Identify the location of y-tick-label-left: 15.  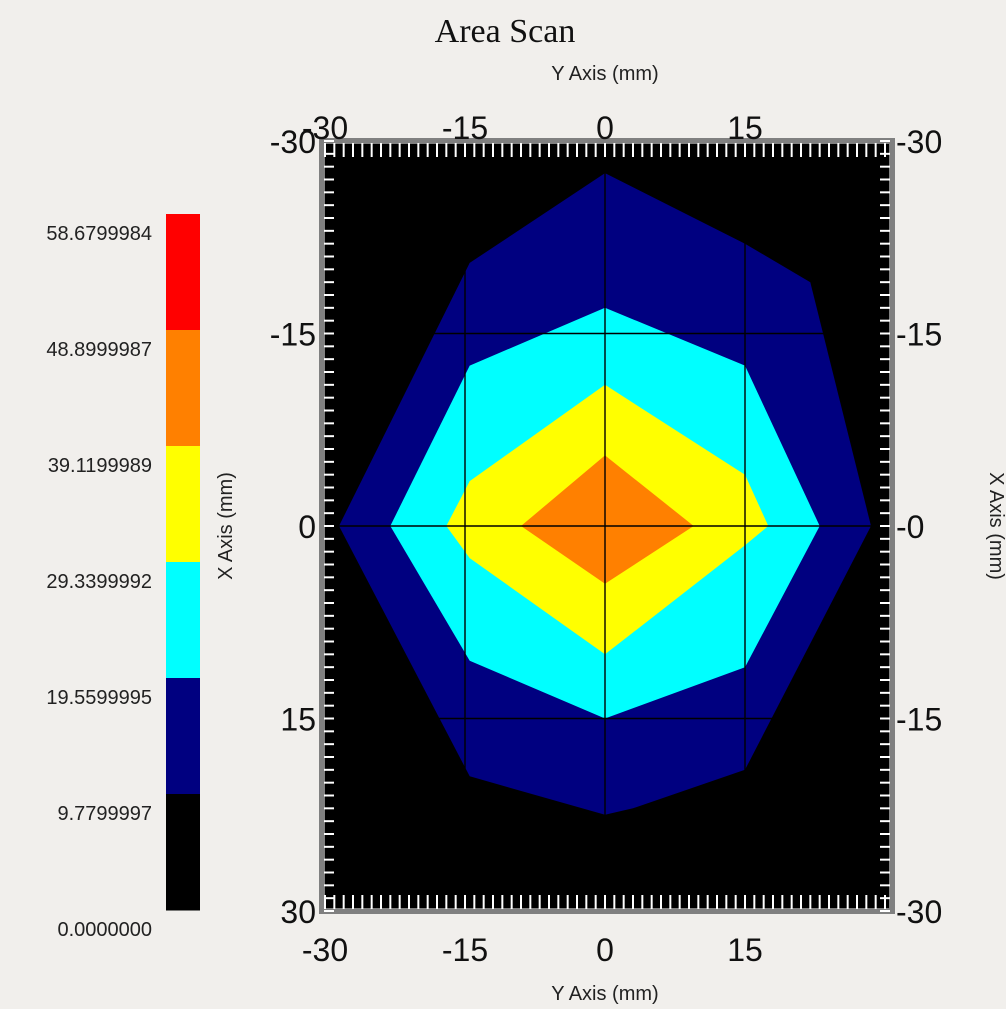
(298, 720).